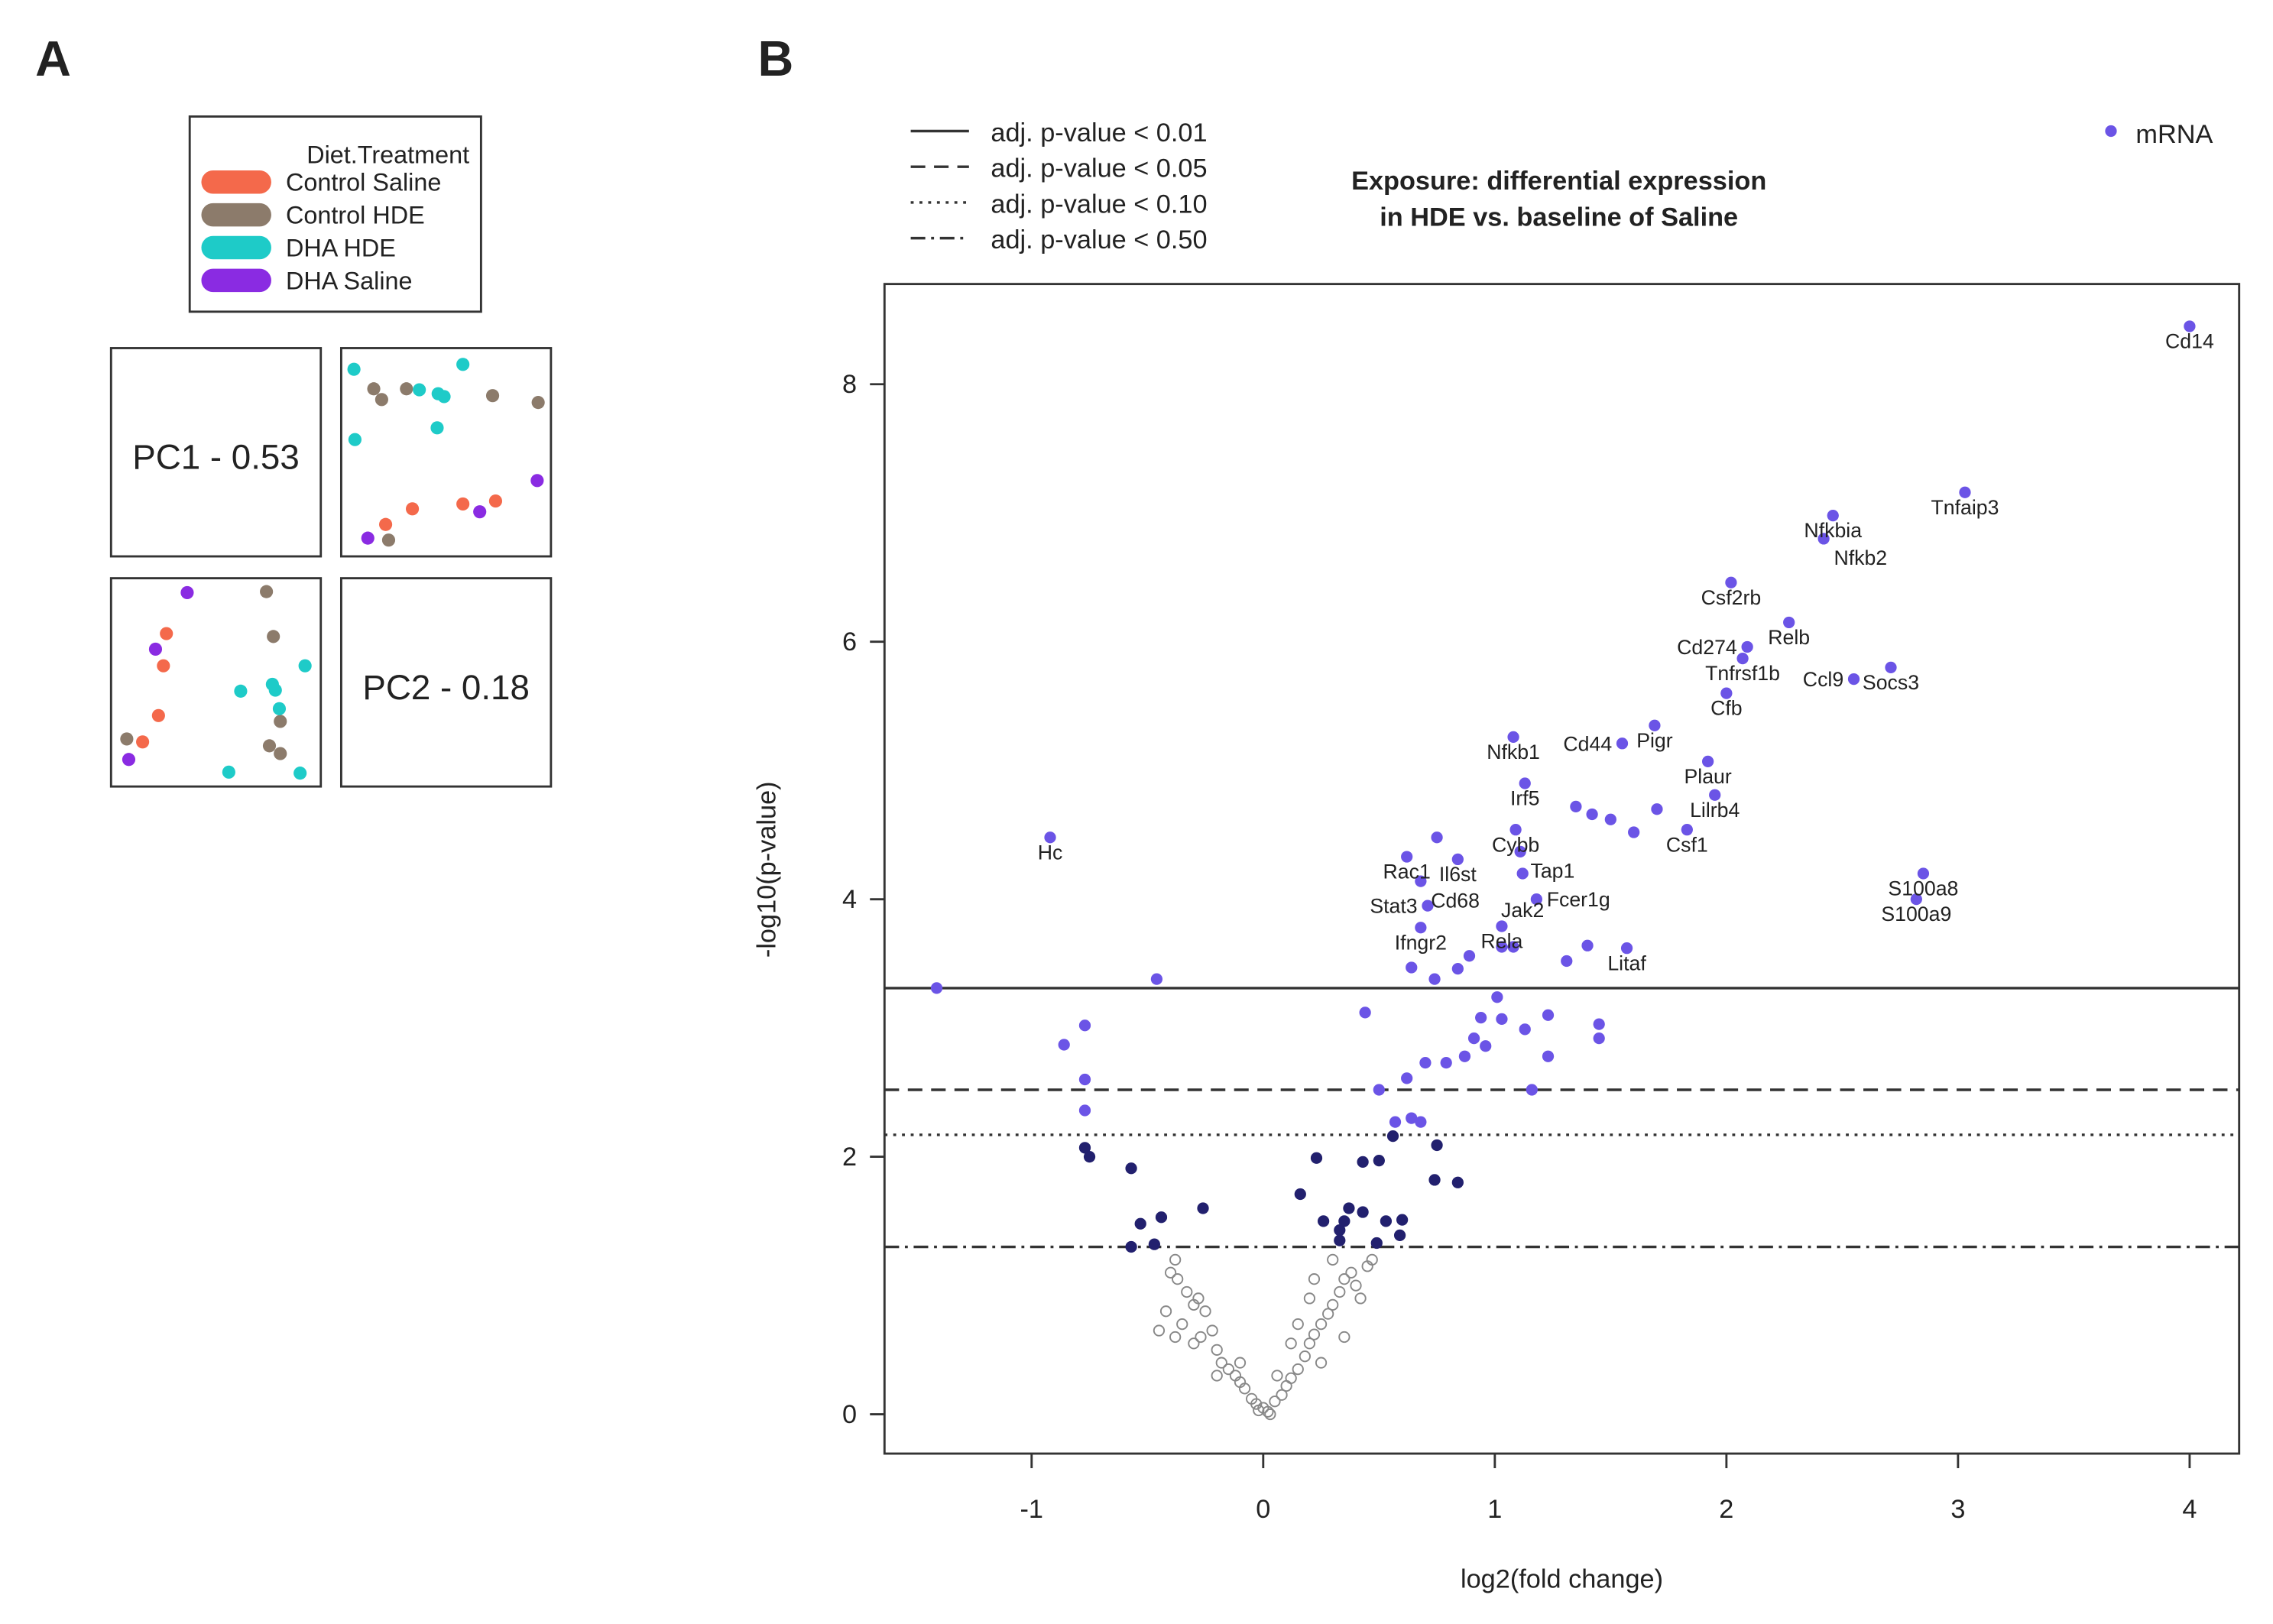 This screenshot has height=1624, width=2273. What do you see at coordinates (216, 452) in the screenshot?
I see `pairs-cell-pc1` at bounding box center [216, 452].